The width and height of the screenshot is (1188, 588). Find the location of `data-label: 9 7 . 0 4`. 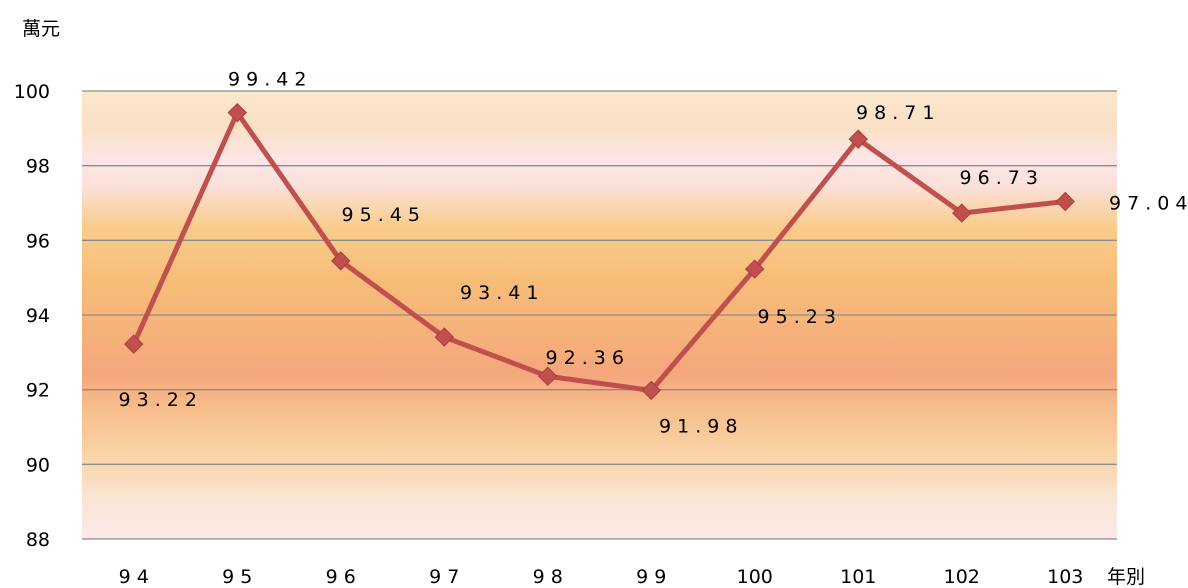

data-label: 9 7 . 0 4 is located at coordinates (1148, 204).